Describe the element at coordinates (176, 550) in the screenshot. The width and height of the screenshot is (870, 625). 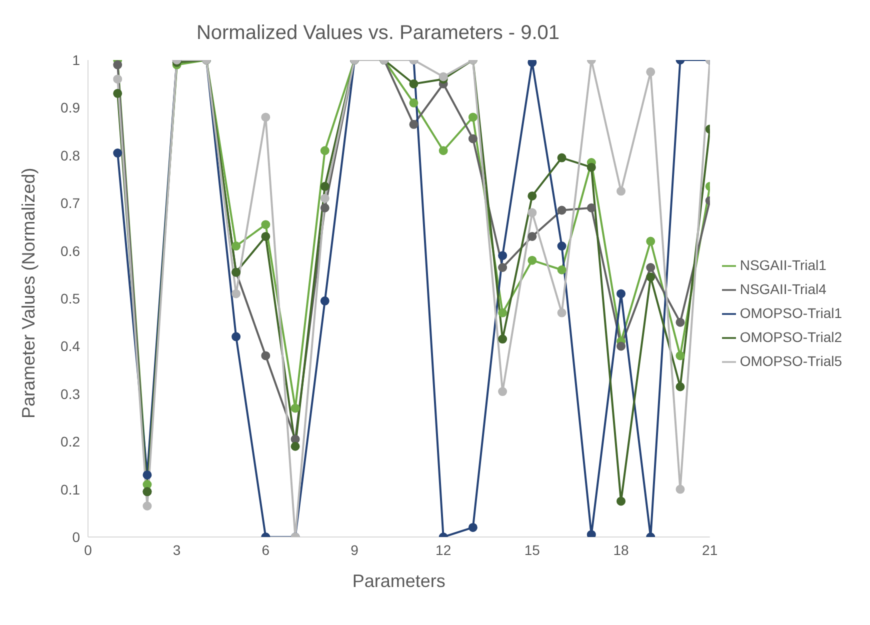
I see `x-tick-label: 3` at that location.